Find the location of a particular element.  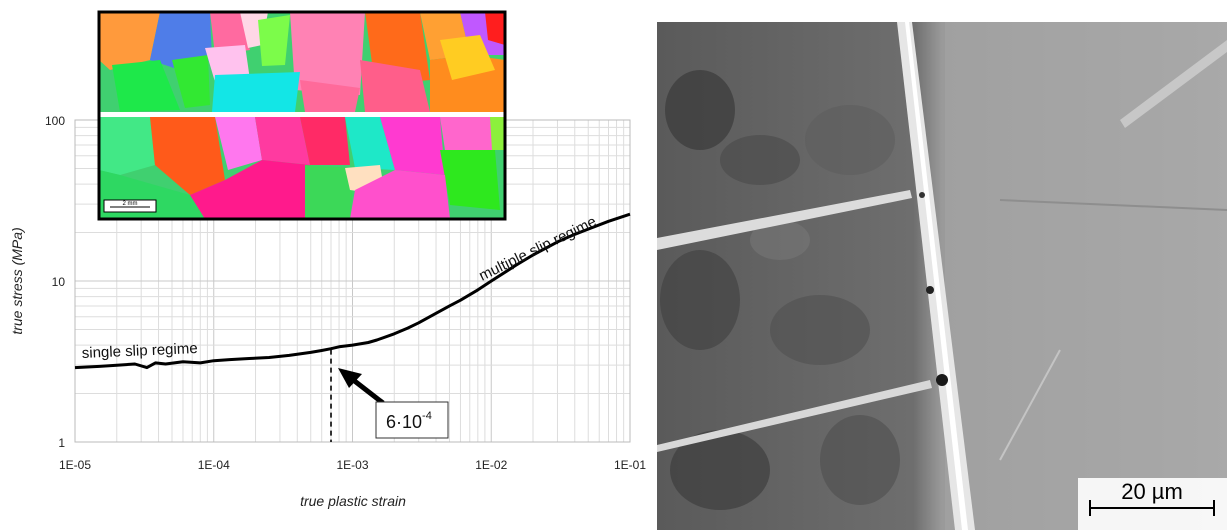

transition-callout-box is located at coordinates (412, 420).